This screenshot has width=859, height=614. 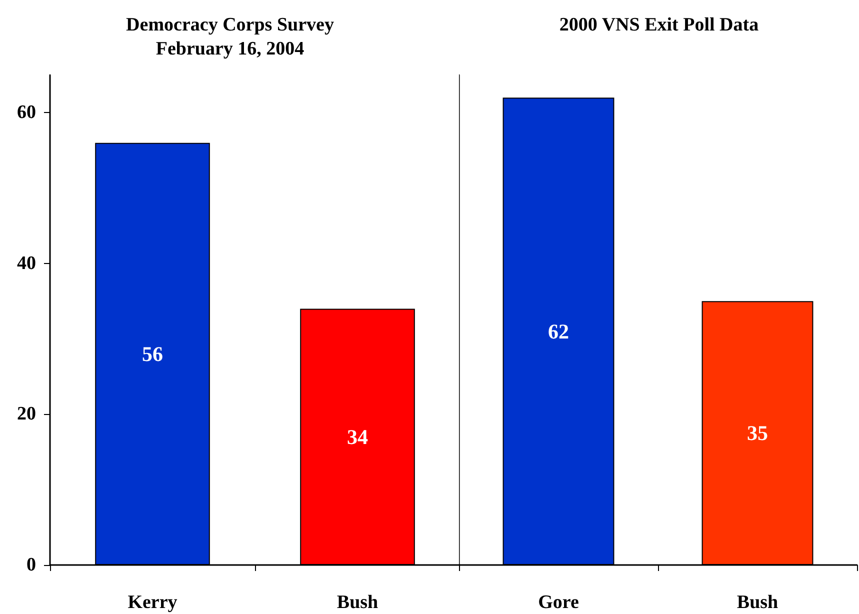 I want to click on y-tick-label: 60, so click(x=26, y=113).